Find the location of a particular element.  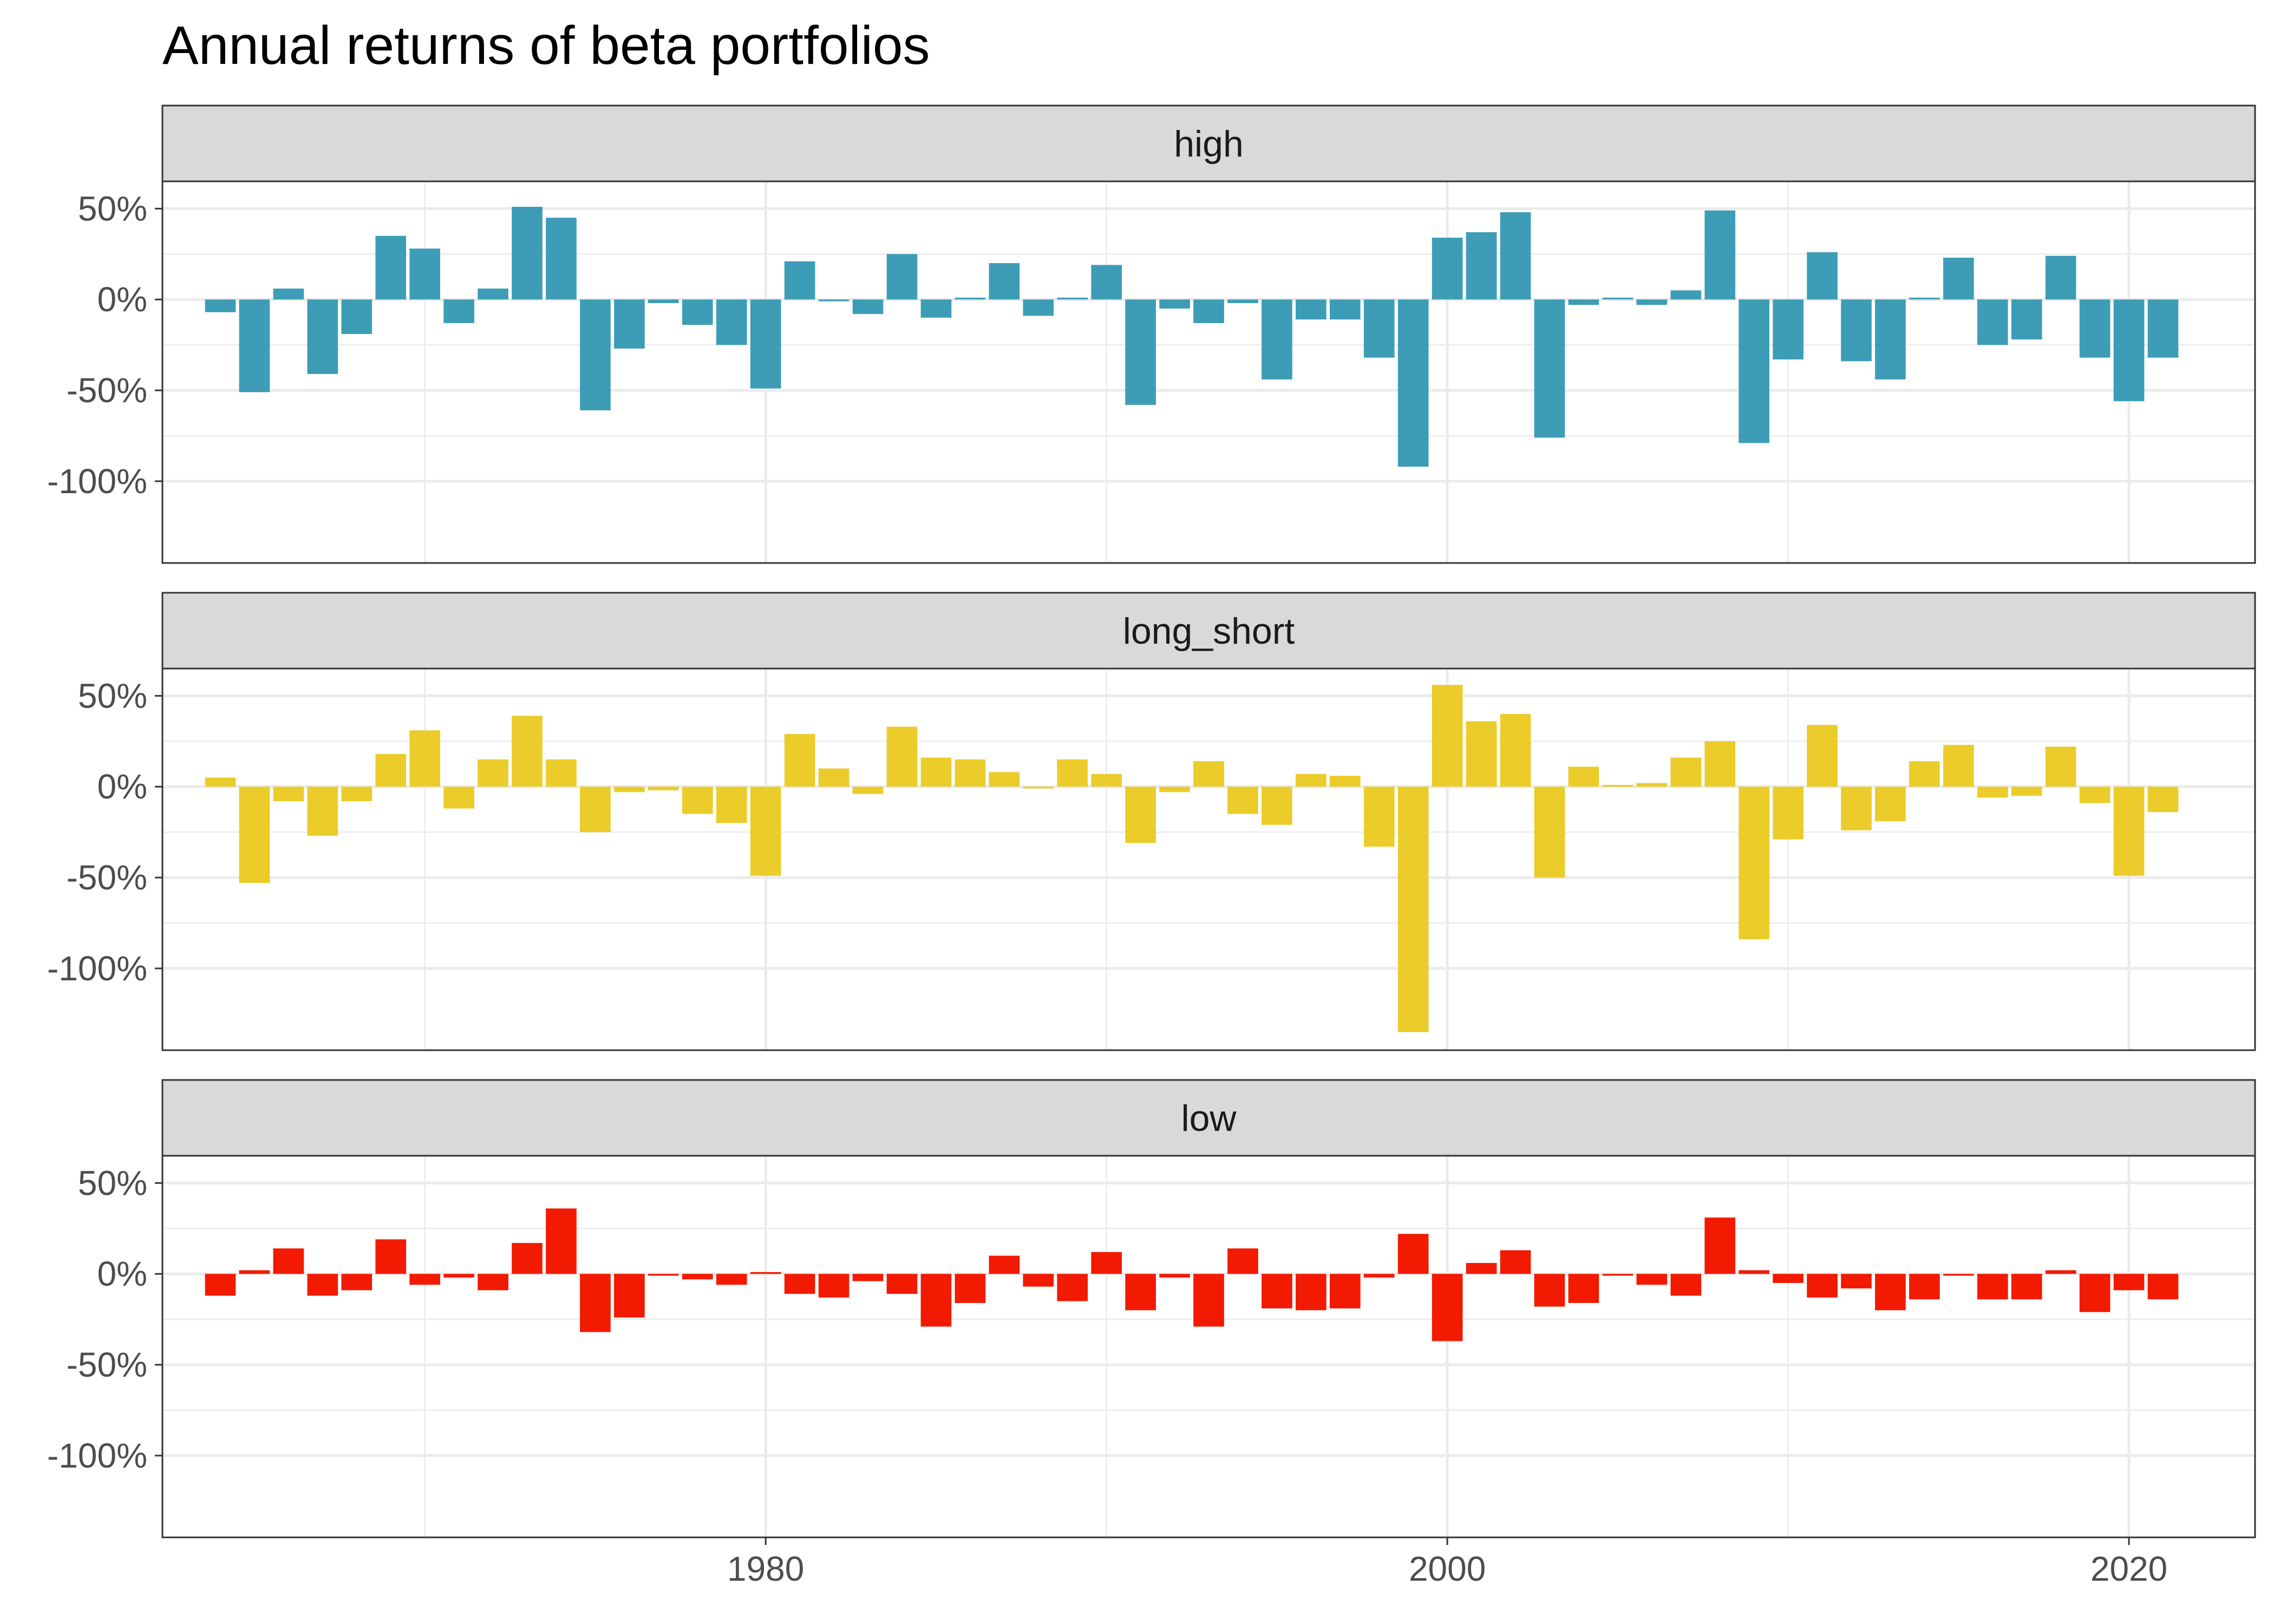

bar-high-1998 is located at coordinates (1379, 328).